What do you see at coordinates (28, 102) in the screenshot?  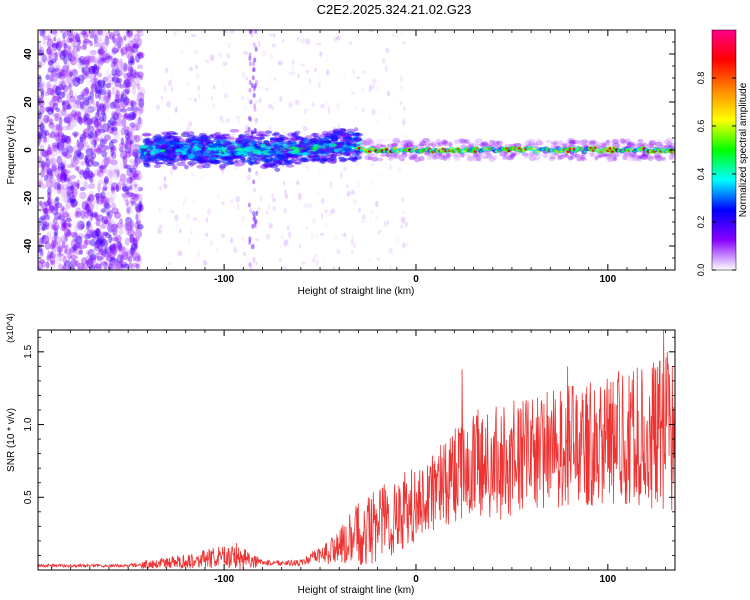 I see `y-tick-label: 20` at bounding box center [28, 102].